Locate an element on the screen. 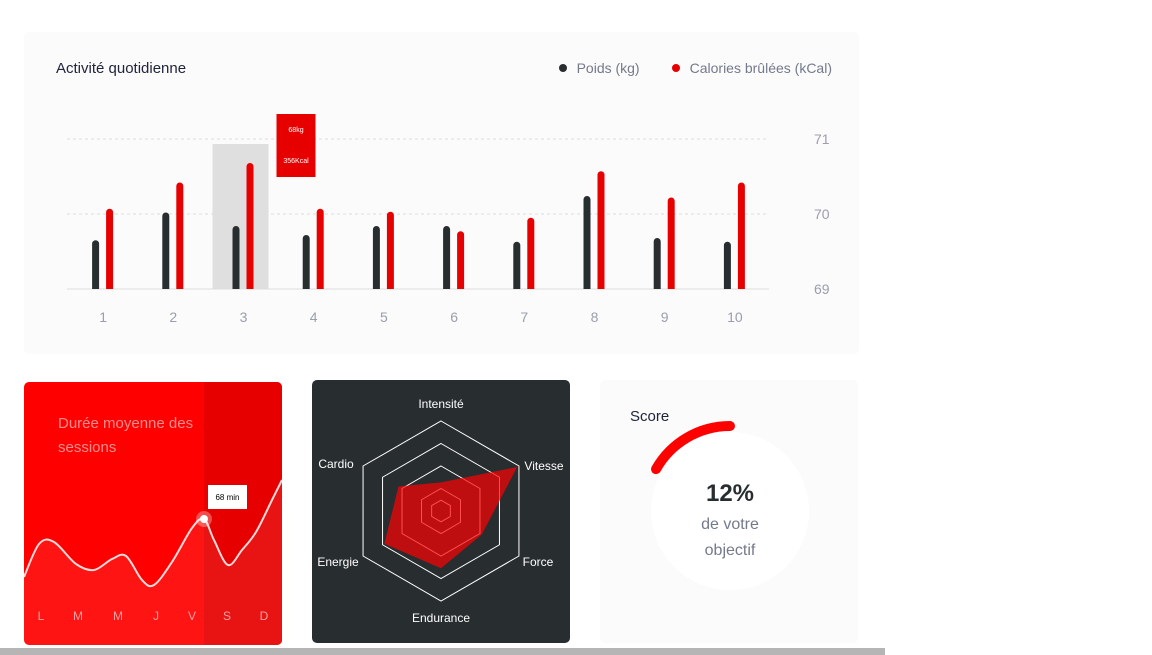 This screenshot has height=655, width=1152. sessions-card: 68 min L M M J V S D Durée moyenne des sessions is located at coordinates (153, 513).